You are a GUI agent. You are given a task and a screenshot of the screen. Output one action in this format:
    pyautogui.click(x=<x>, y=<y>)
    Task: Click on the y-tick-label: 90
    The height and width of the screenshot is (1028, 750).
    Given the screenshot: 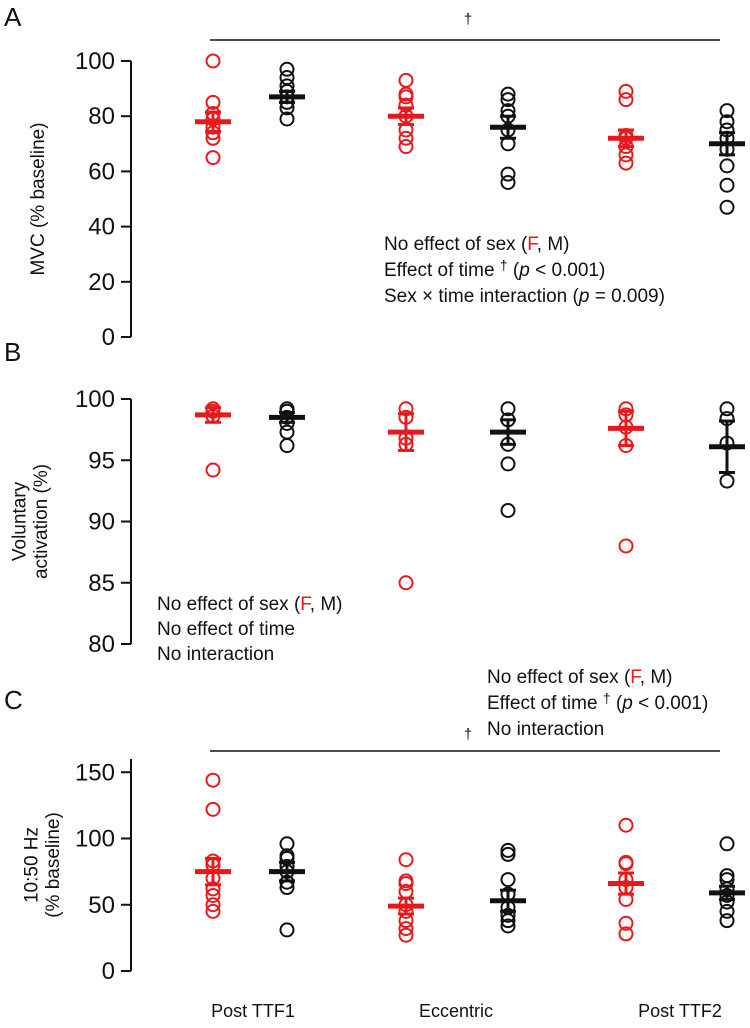 What is the action you would take?
    pyautogui.click(x=101, y=522)
    